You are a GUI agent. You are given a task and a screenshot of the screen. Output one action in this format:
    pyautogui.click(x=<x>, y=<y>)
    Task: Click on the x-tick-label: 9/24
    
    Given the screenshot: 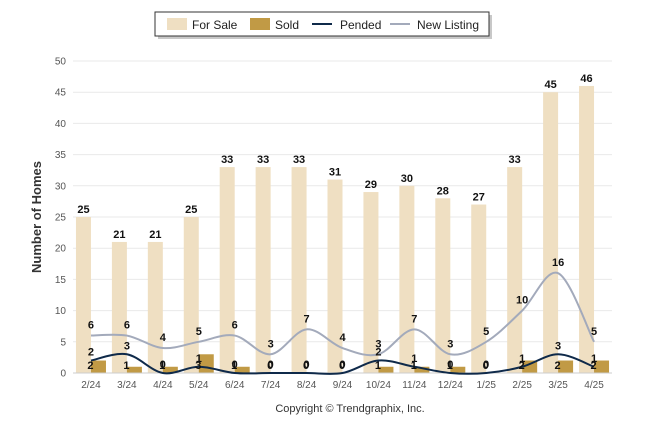 What is the action you would take?
    pyautogui.click(x=343, y=385)
    